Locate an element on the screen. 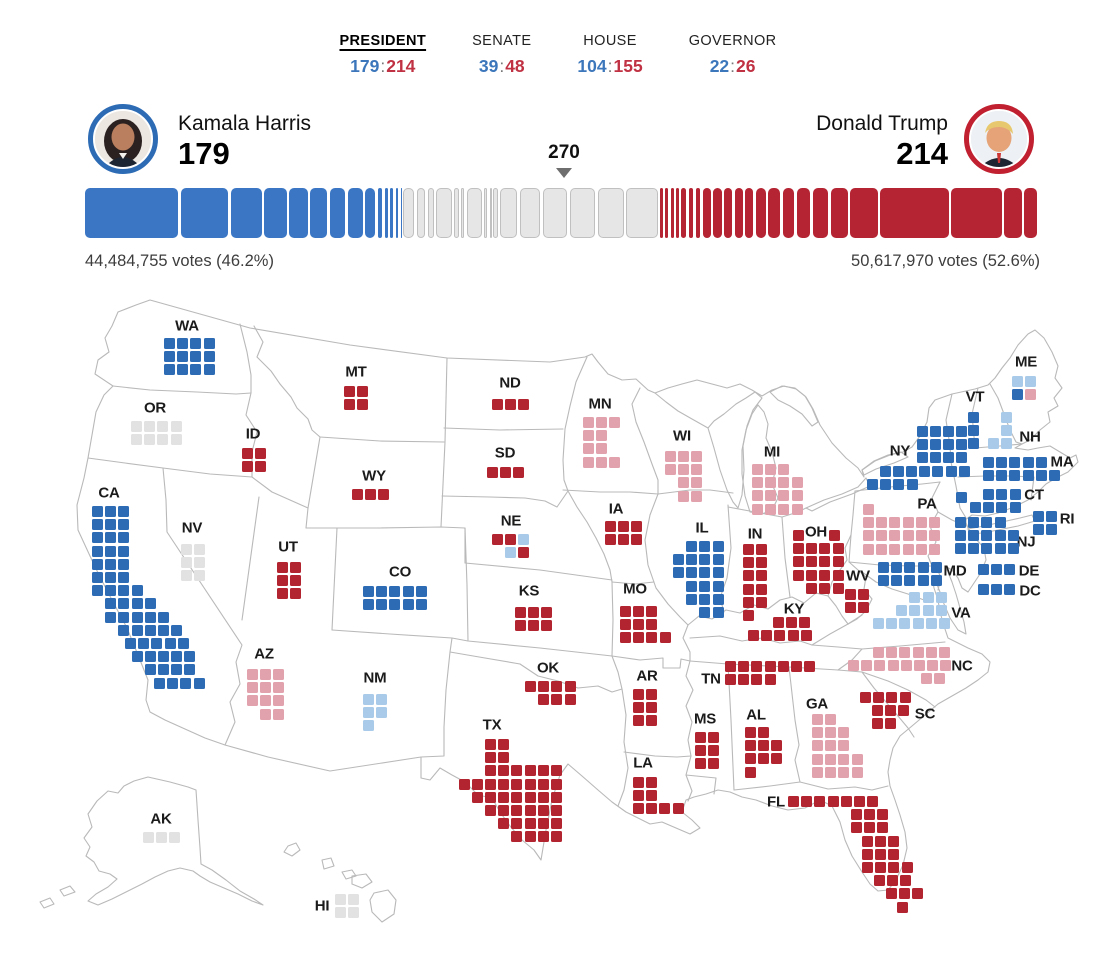 The height and width of the screenshot is (978, 1110). ev-square-NM is located at coordinates (382, 713).